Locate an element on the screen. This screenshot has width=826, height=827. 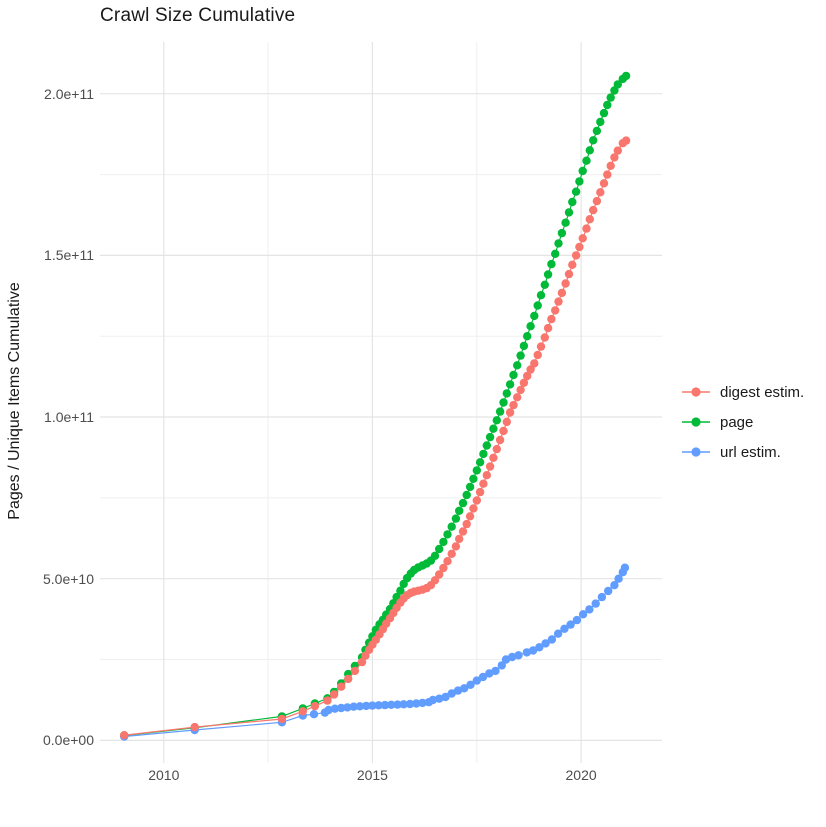
y-tick-label: 2.0e+11 is located at coordinates (69, 93).